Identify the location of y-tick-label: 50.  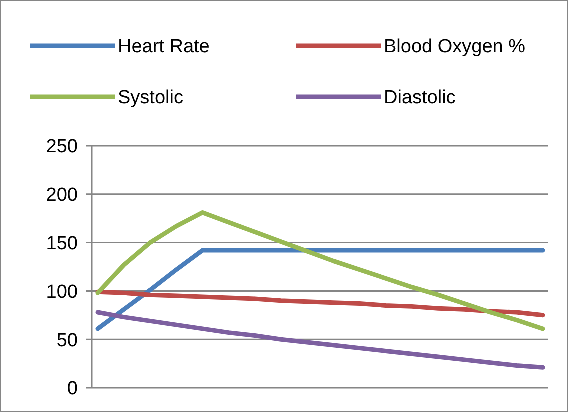
(67, 341).